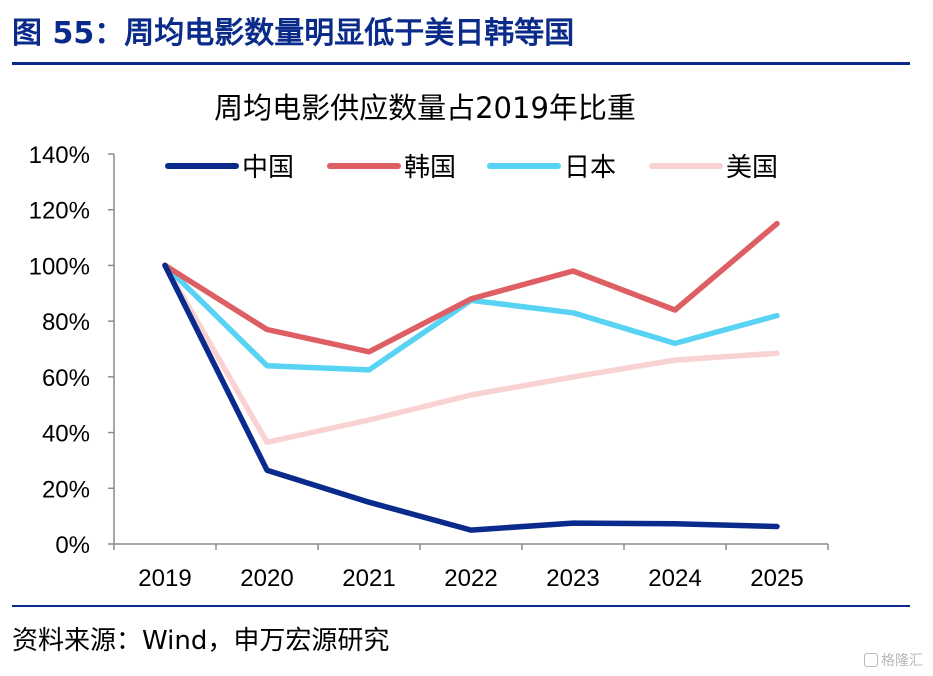  Describe the element at coordinates (461, 63) in the screenshot. I see `title-divider` at that location.